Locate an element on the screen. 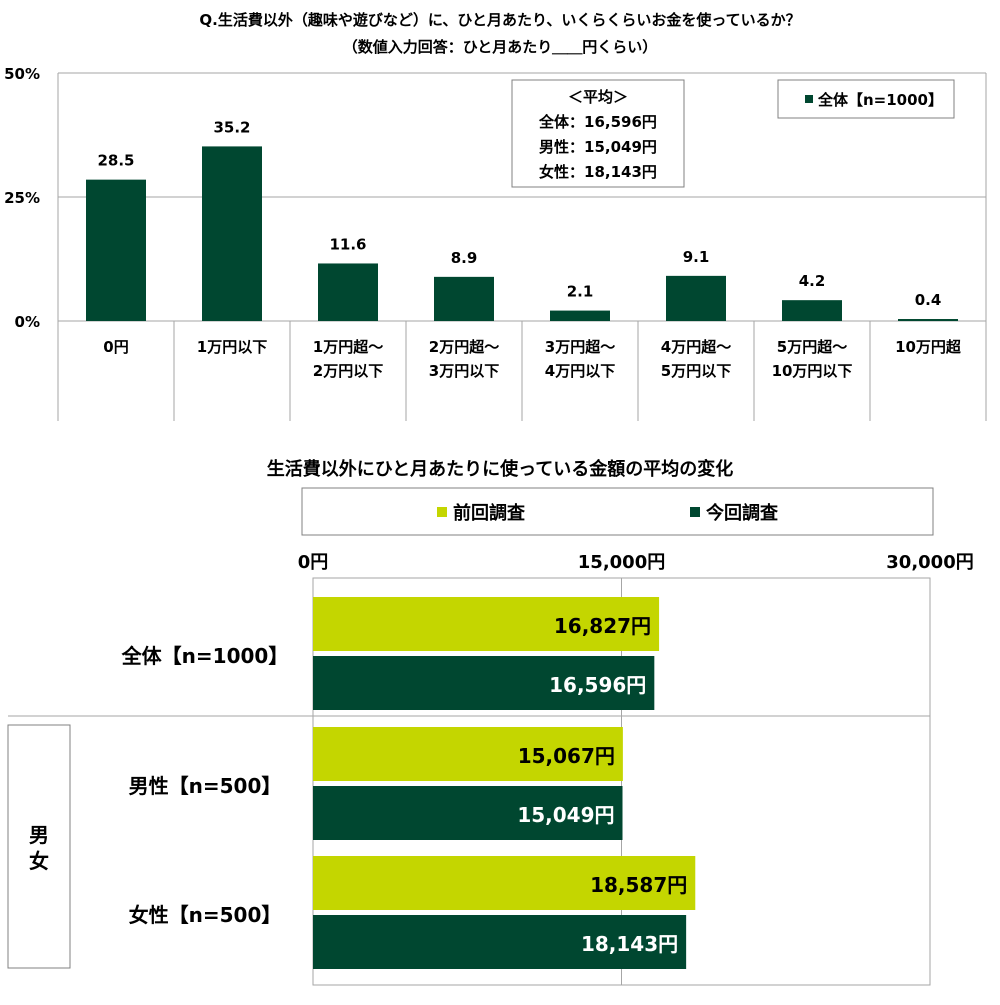 Image resolution: width=1000 pixels, height=1005 pixels. x-tick-label: 1万円超～ is located at coordinates (348, 347).